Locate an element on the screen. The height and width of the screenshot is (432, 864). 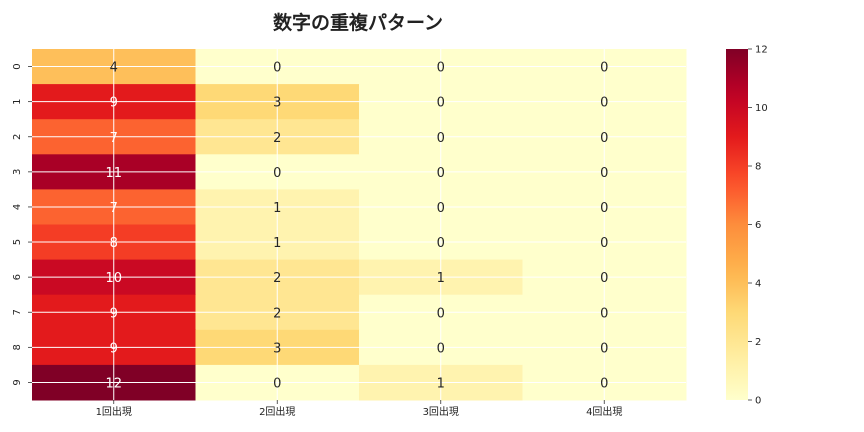
colorbar-tick-label: 6 is located at coordinates (758, 225).